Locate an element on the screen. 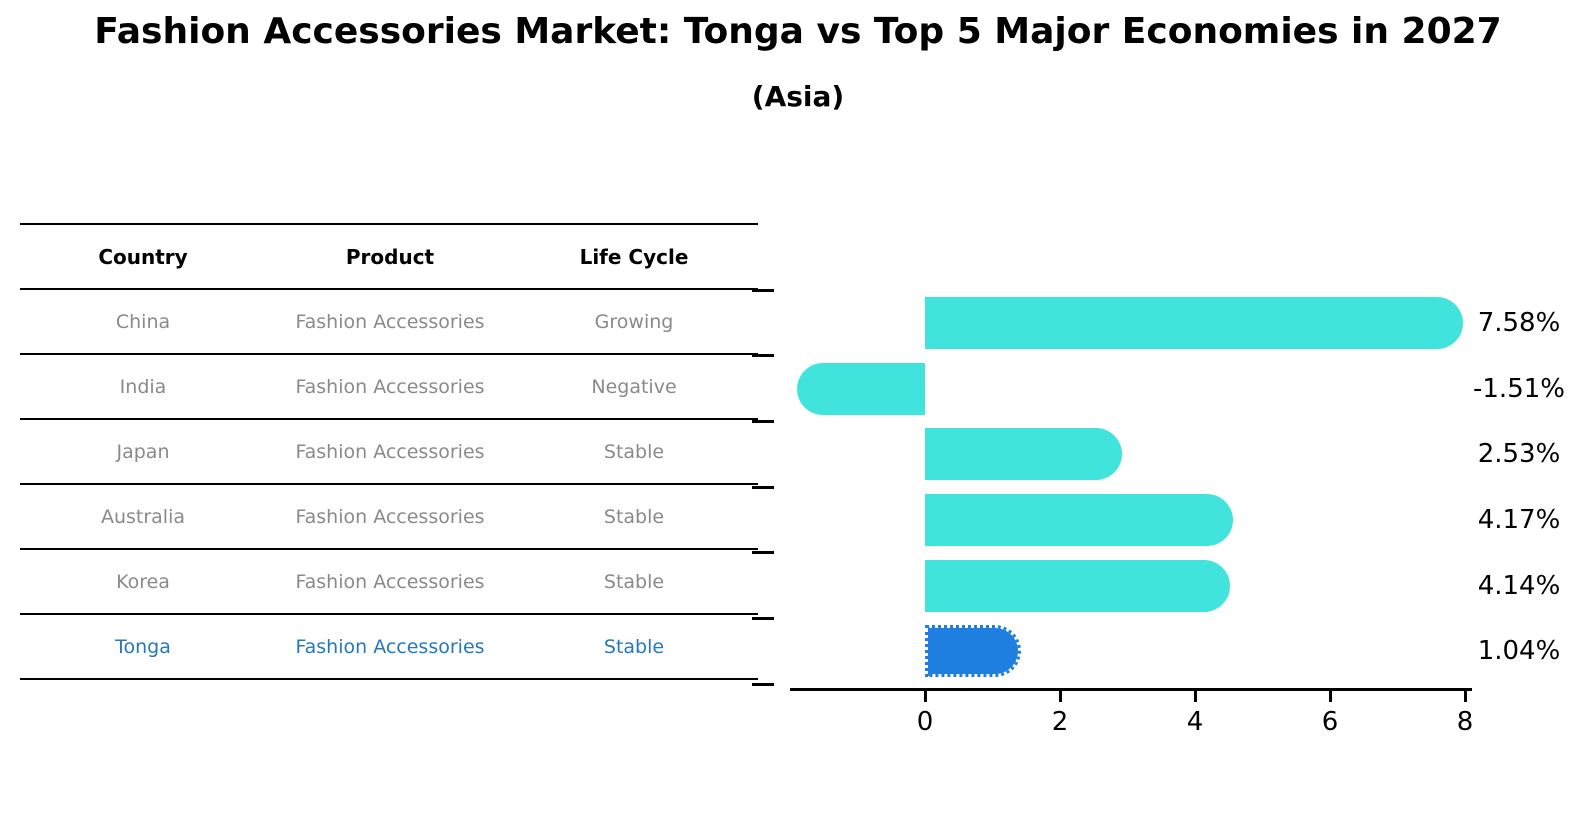 The height and width of the screenshot is (823, 1596). bar-tonga is located at coordinates (973, 651).